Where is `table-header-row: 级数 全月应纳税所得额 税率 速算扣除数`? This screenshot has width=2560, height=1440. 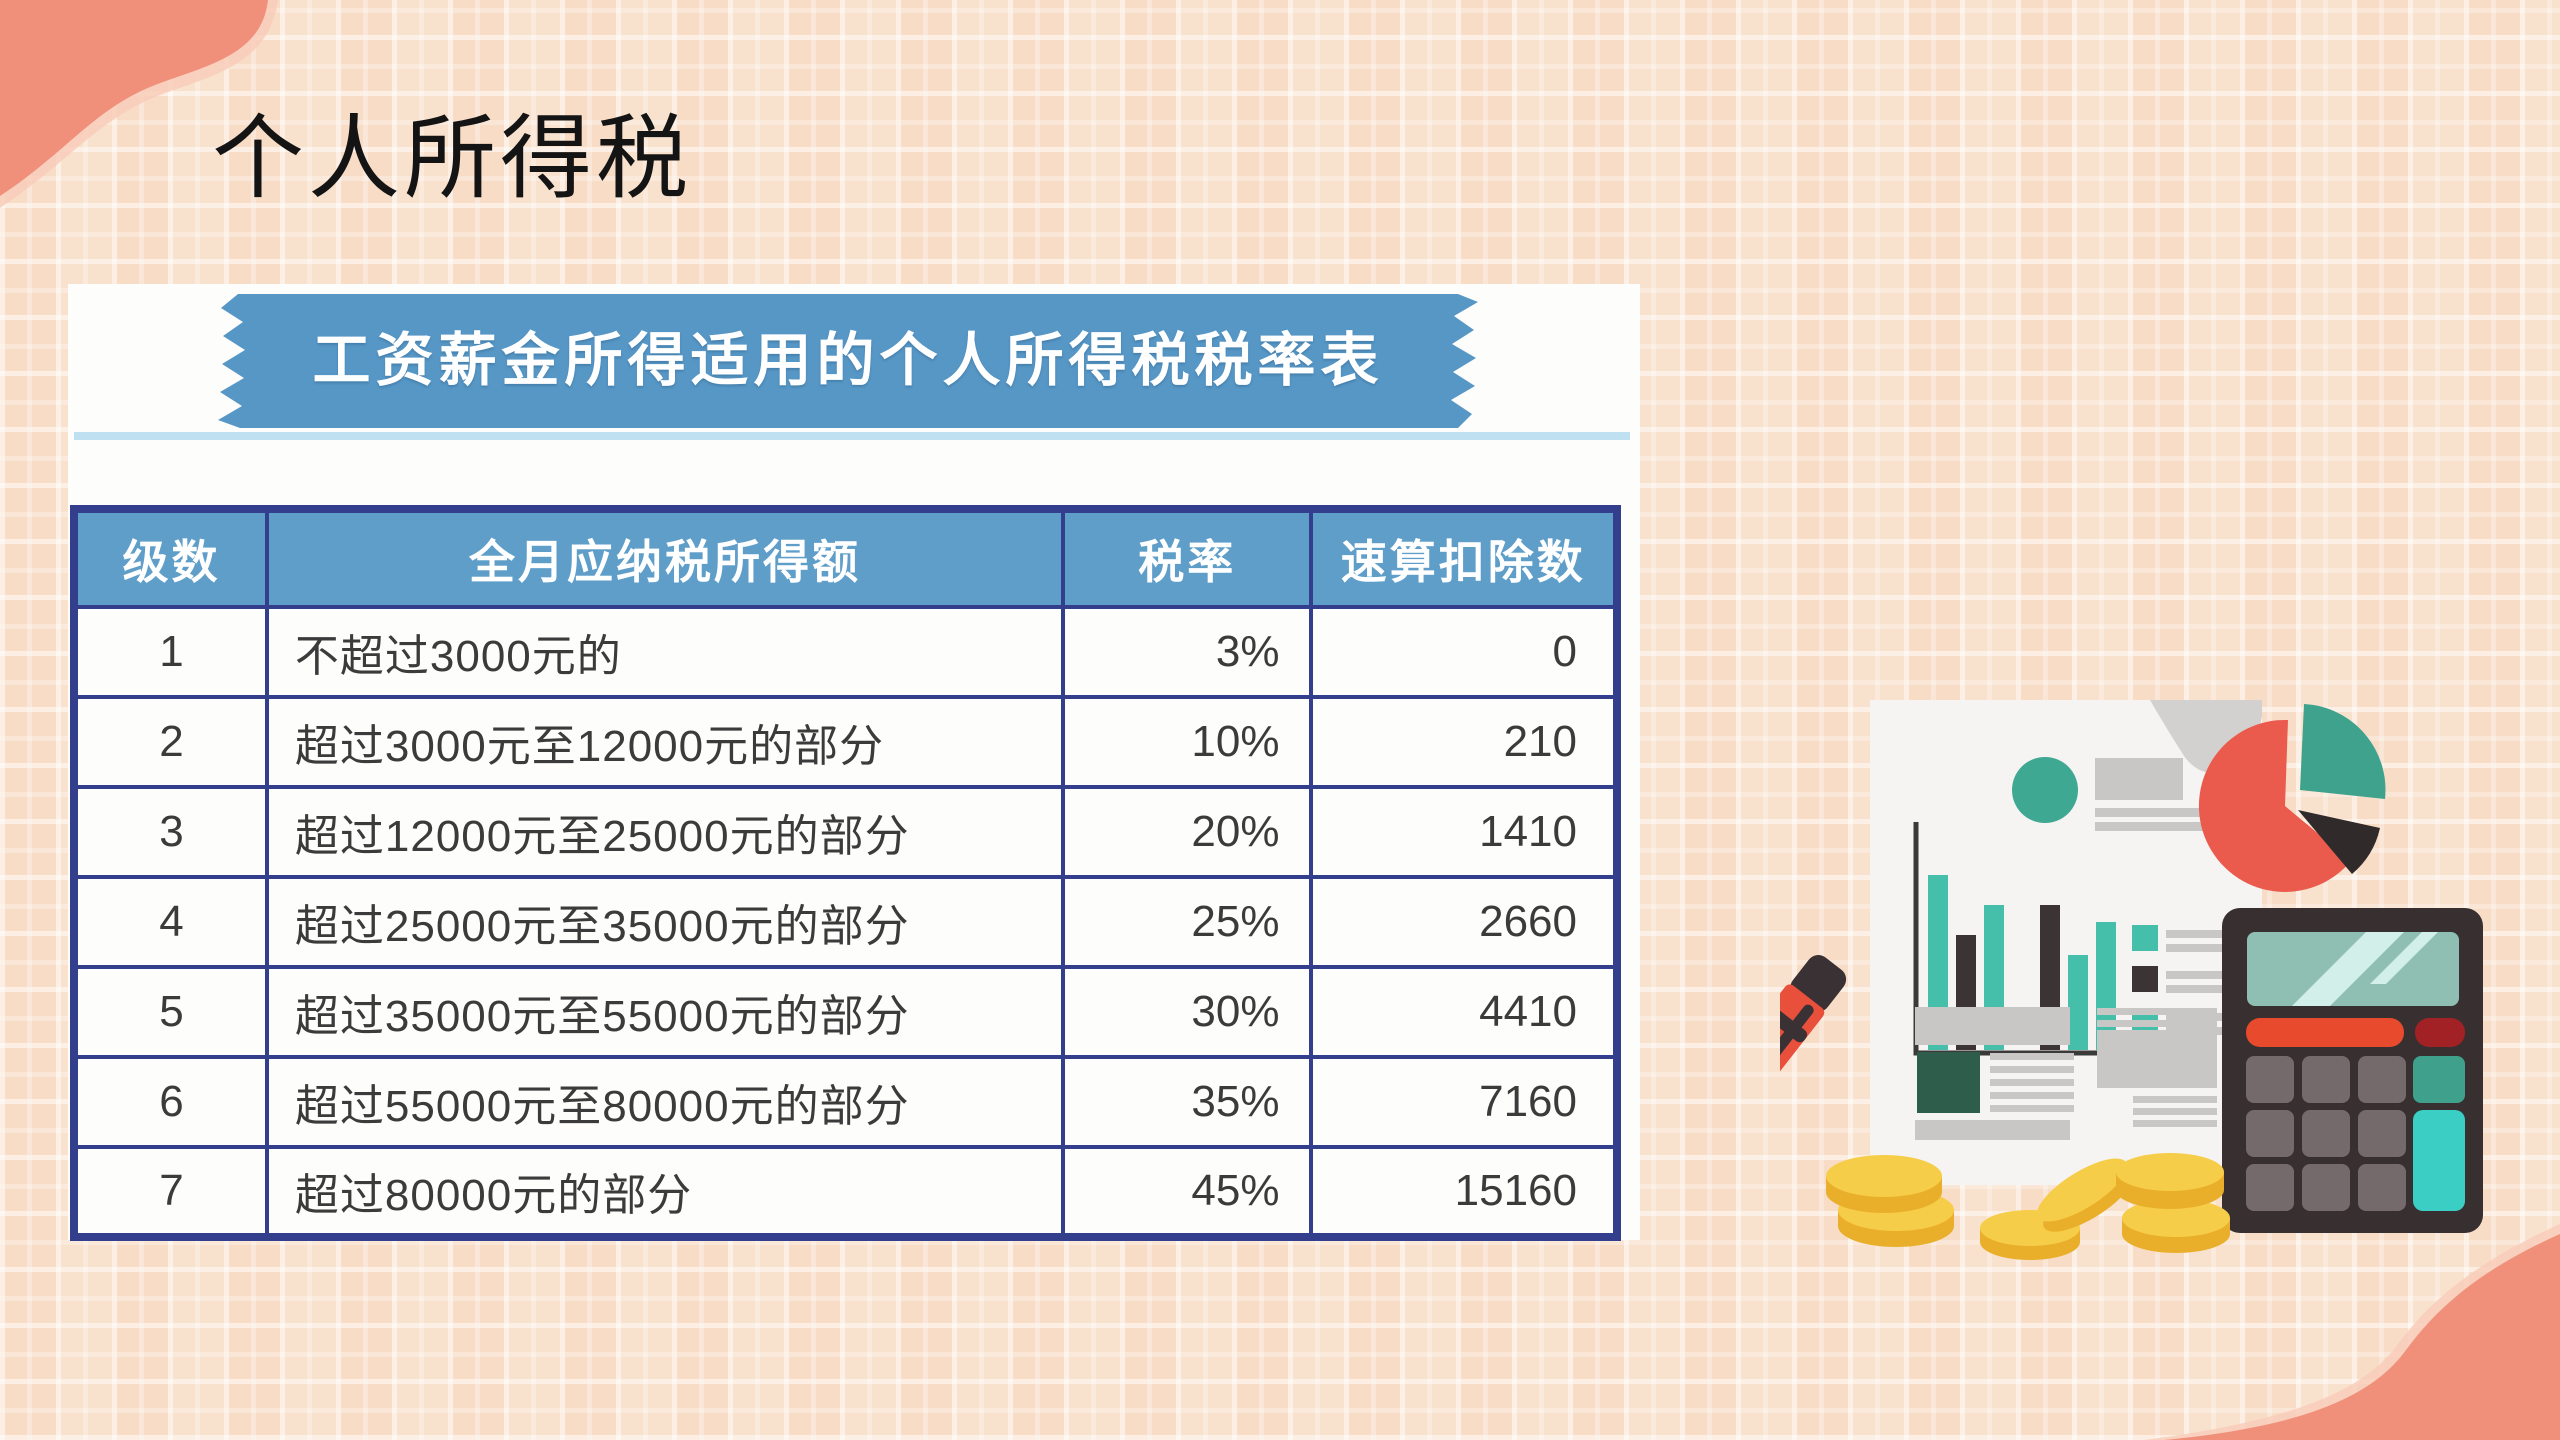
table-header-row: 级数 全月应纳税所得额 税率 速算扣除数 is located at coordinates (845, 558).